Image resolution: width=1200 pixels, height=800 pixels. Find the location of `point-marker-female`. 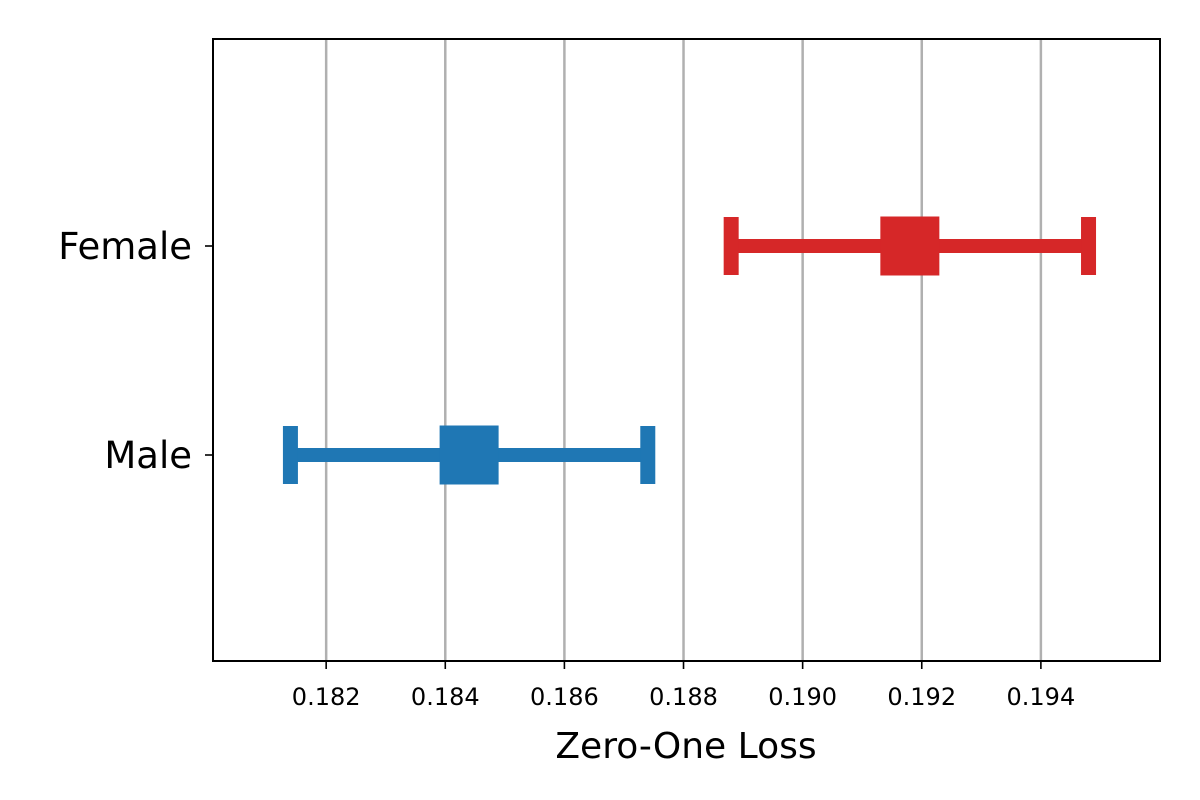

point-marker-female is located at coordinates (910, 246).